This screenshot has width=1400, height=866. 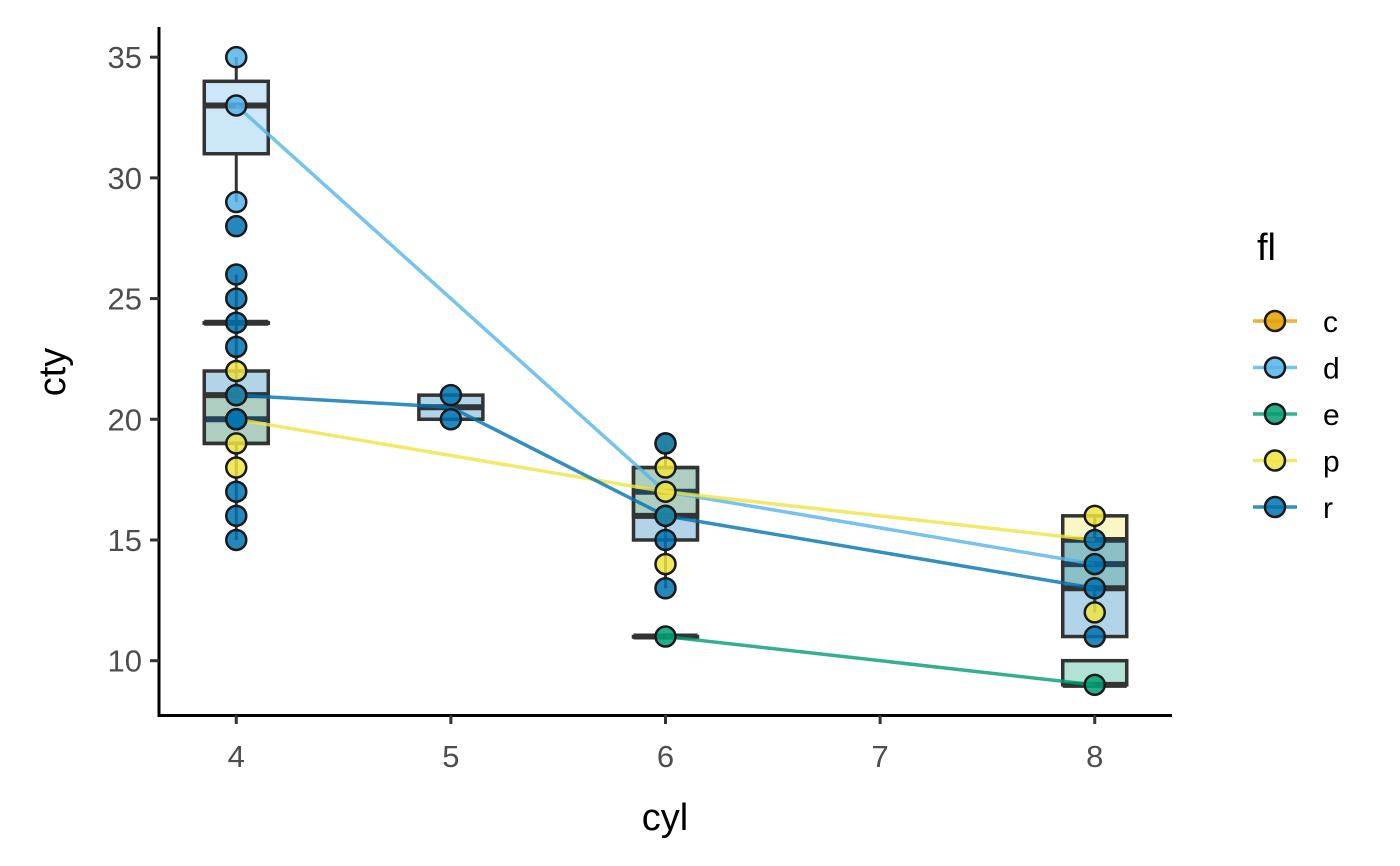 What do you see at coordinates (1295, 322) in the screenshot?
I see `legend-item-c: c` at bounding box center [1295, 322].